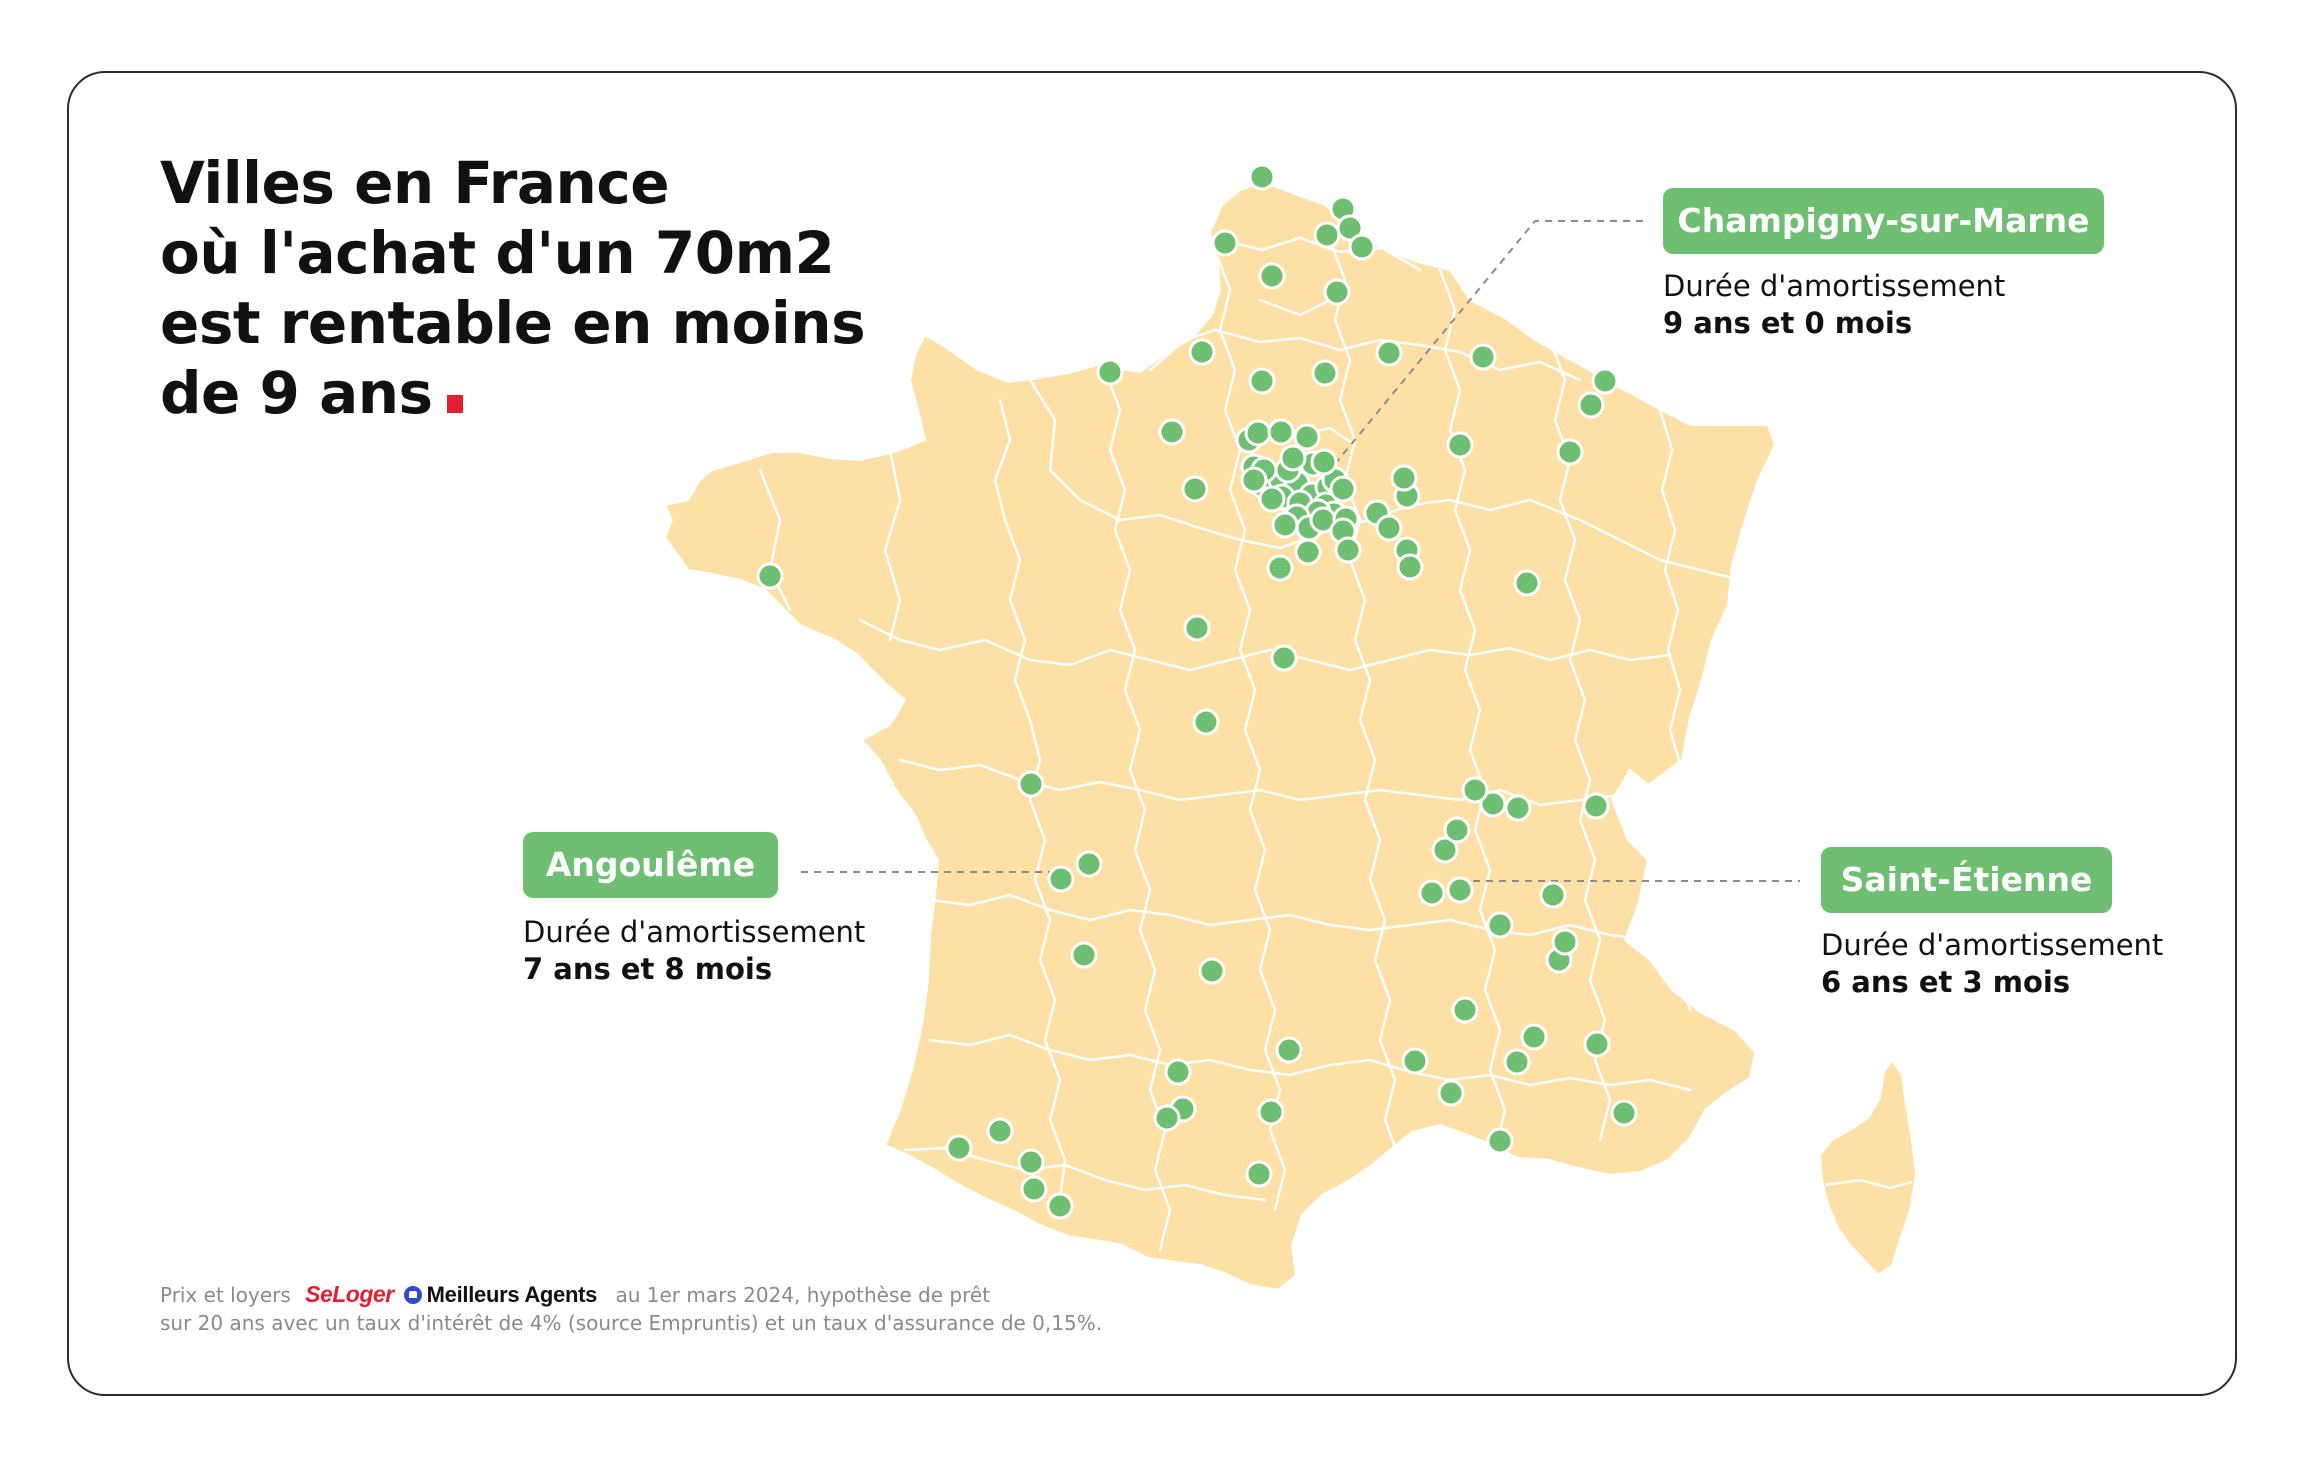 The image size is (2303, 1469). What do you see at coordinates (454, 404) in the screenshot?
I see `red-square-icon` at bounding box center [454, 404].